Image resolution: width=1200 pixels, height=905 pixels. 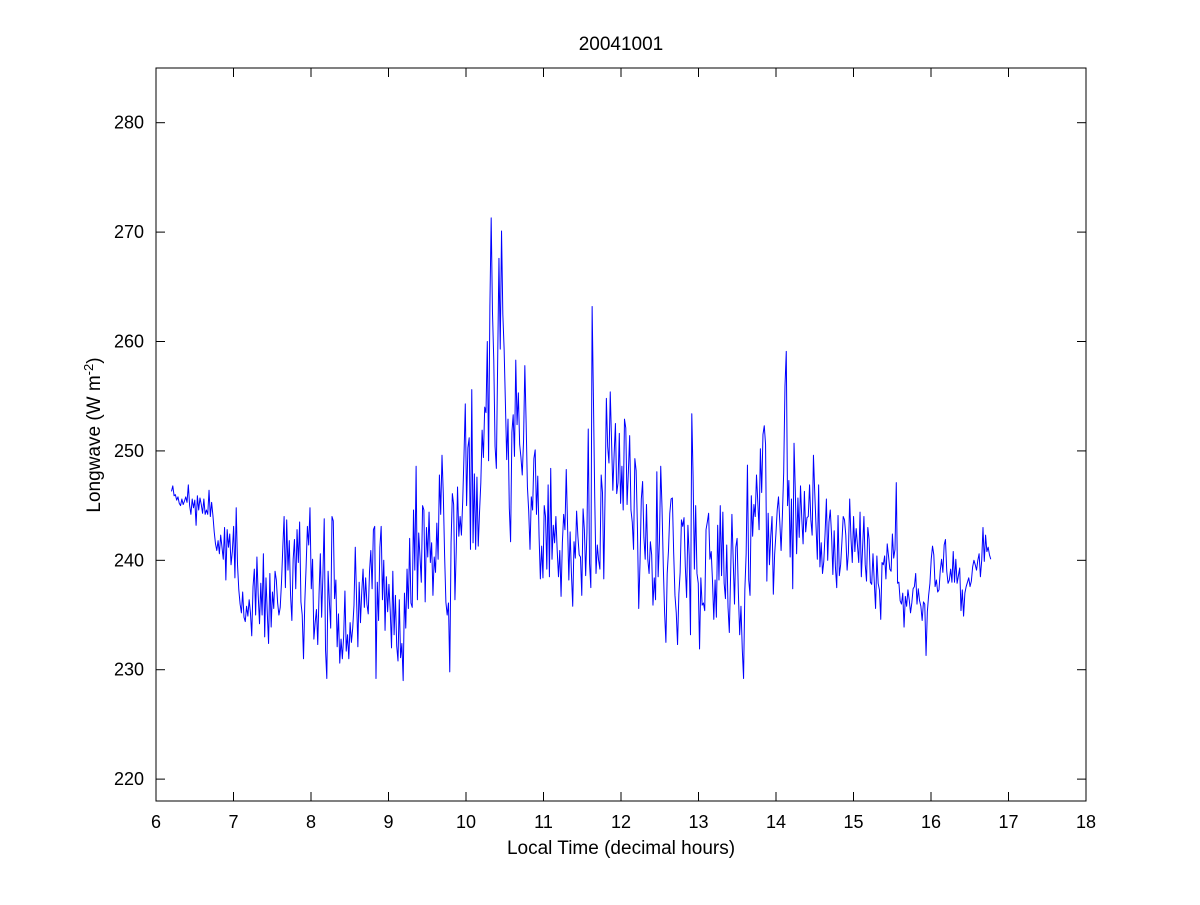 What do you see at coordinates (94, 360) in the screenshot?
I see `y-axis-label-close: )` at bounding box center [94, 360].